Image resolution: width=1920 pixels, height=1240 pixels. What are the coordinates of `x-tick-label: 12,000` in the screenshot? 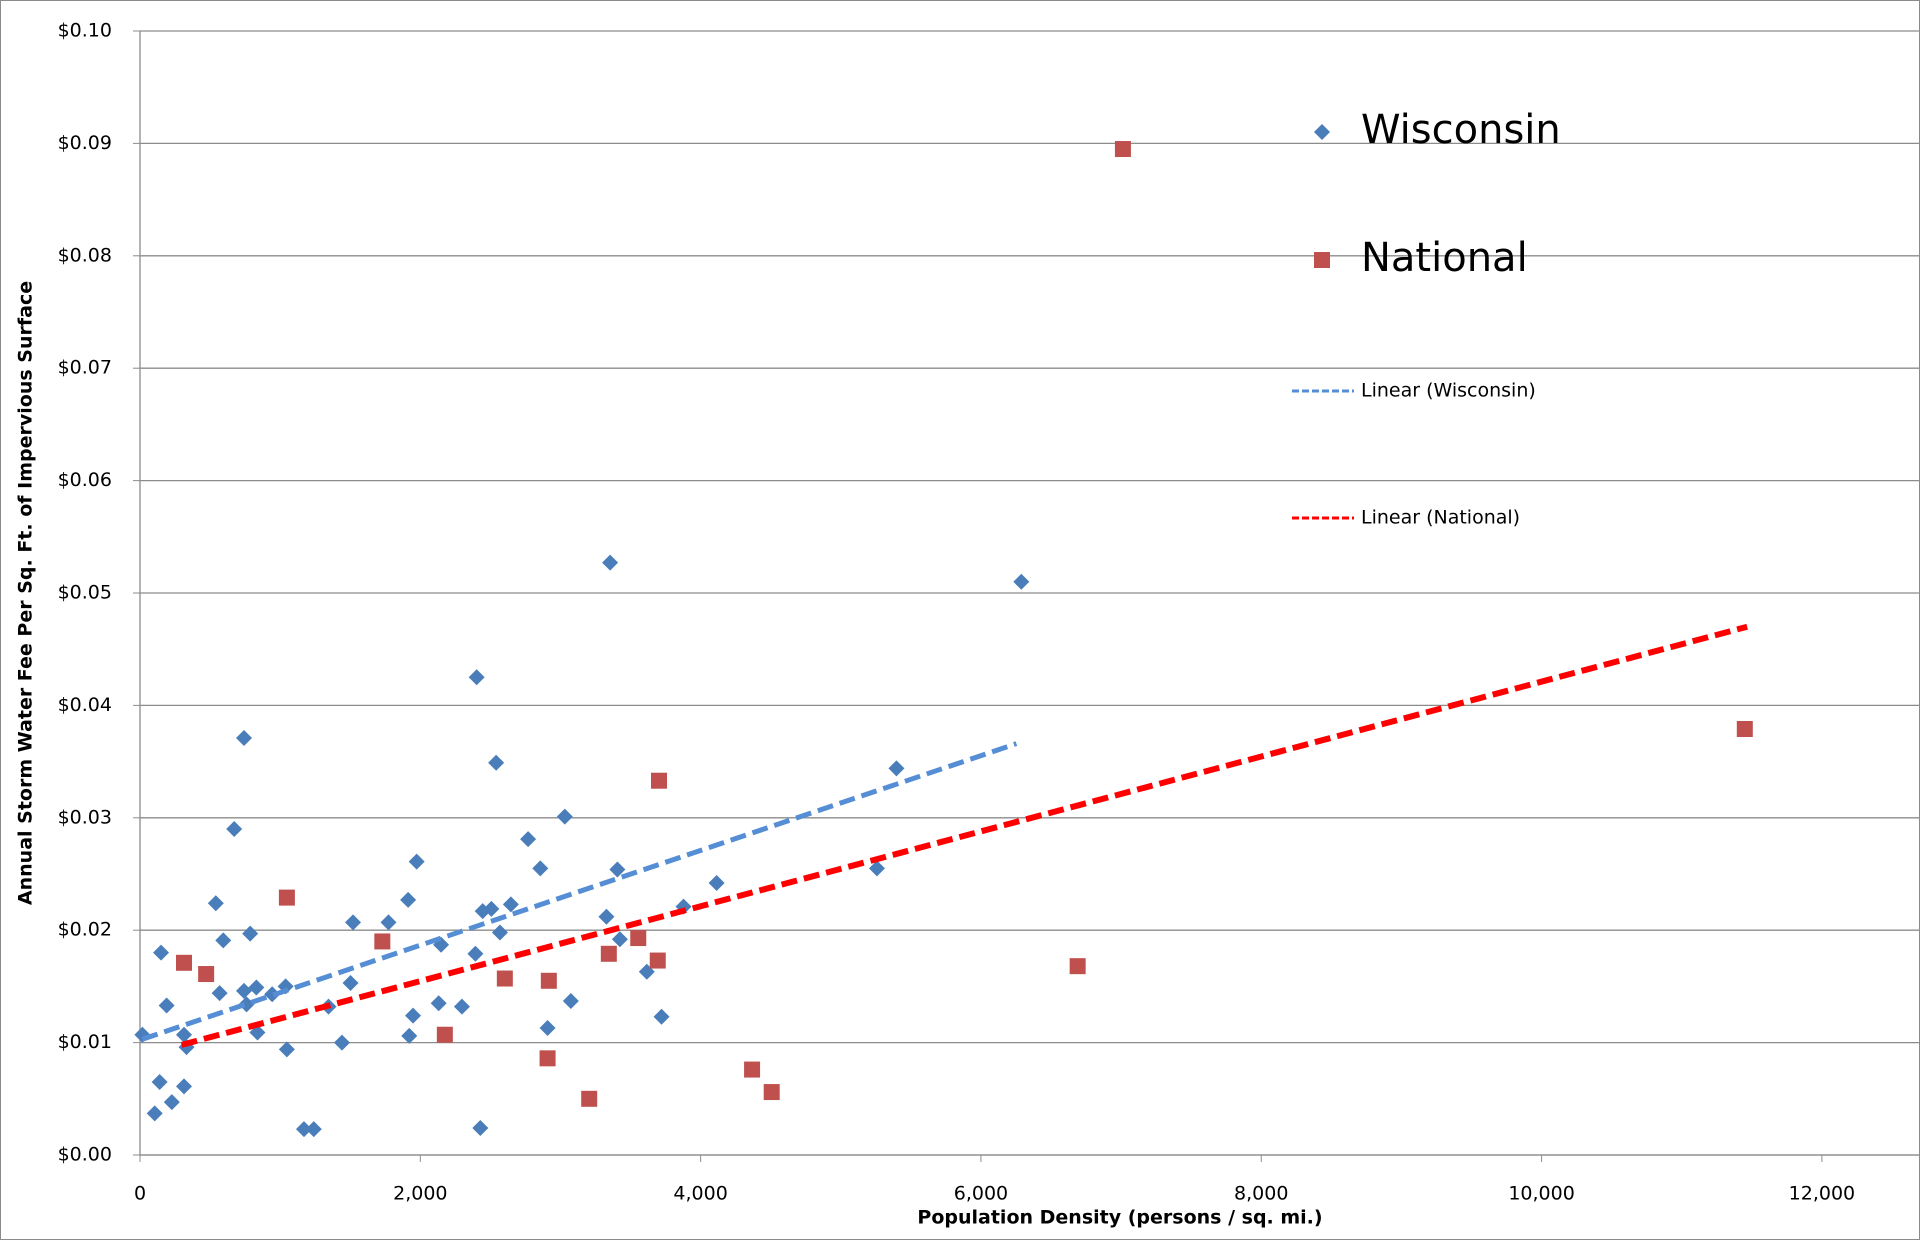 It's located at (1822, 1194).